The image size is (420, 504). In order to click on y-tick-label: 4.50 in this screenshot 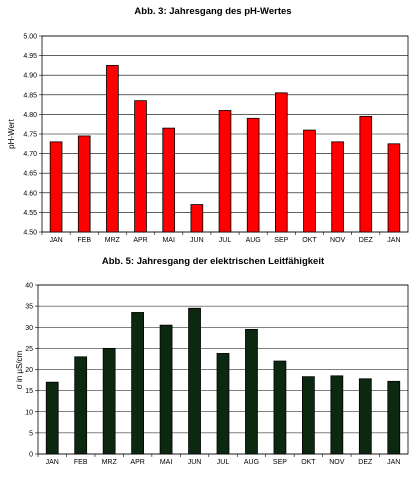, I will do `click(30, 233)`.